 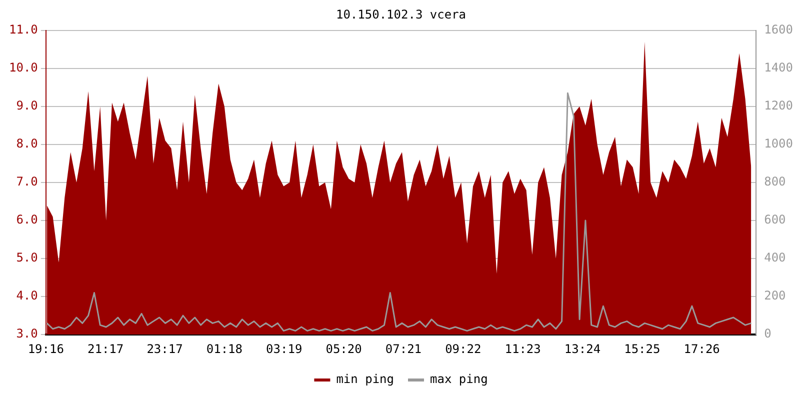 I want to click on y2-tick-label: 0, so click(x=768, y=333).